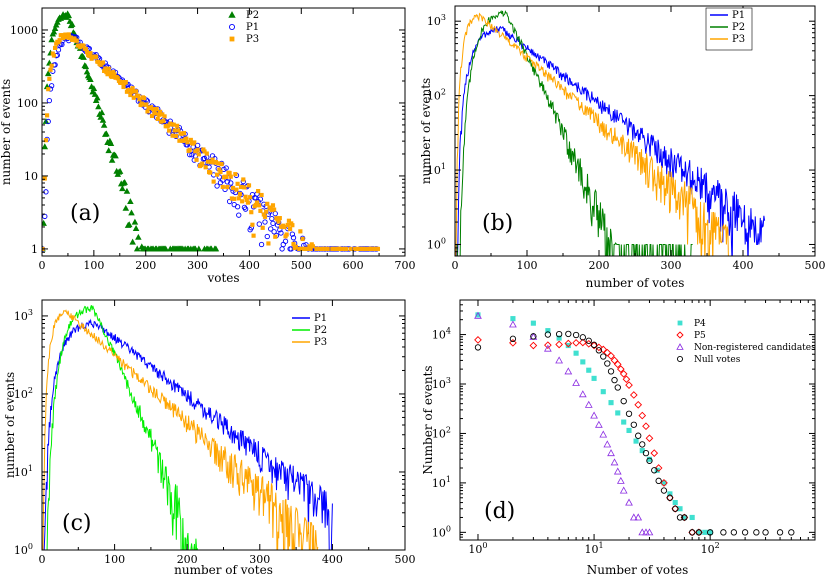 The height and width of the screenshot is (577, 830). I want to click on y-tick-label: 1, so click(34, 249).